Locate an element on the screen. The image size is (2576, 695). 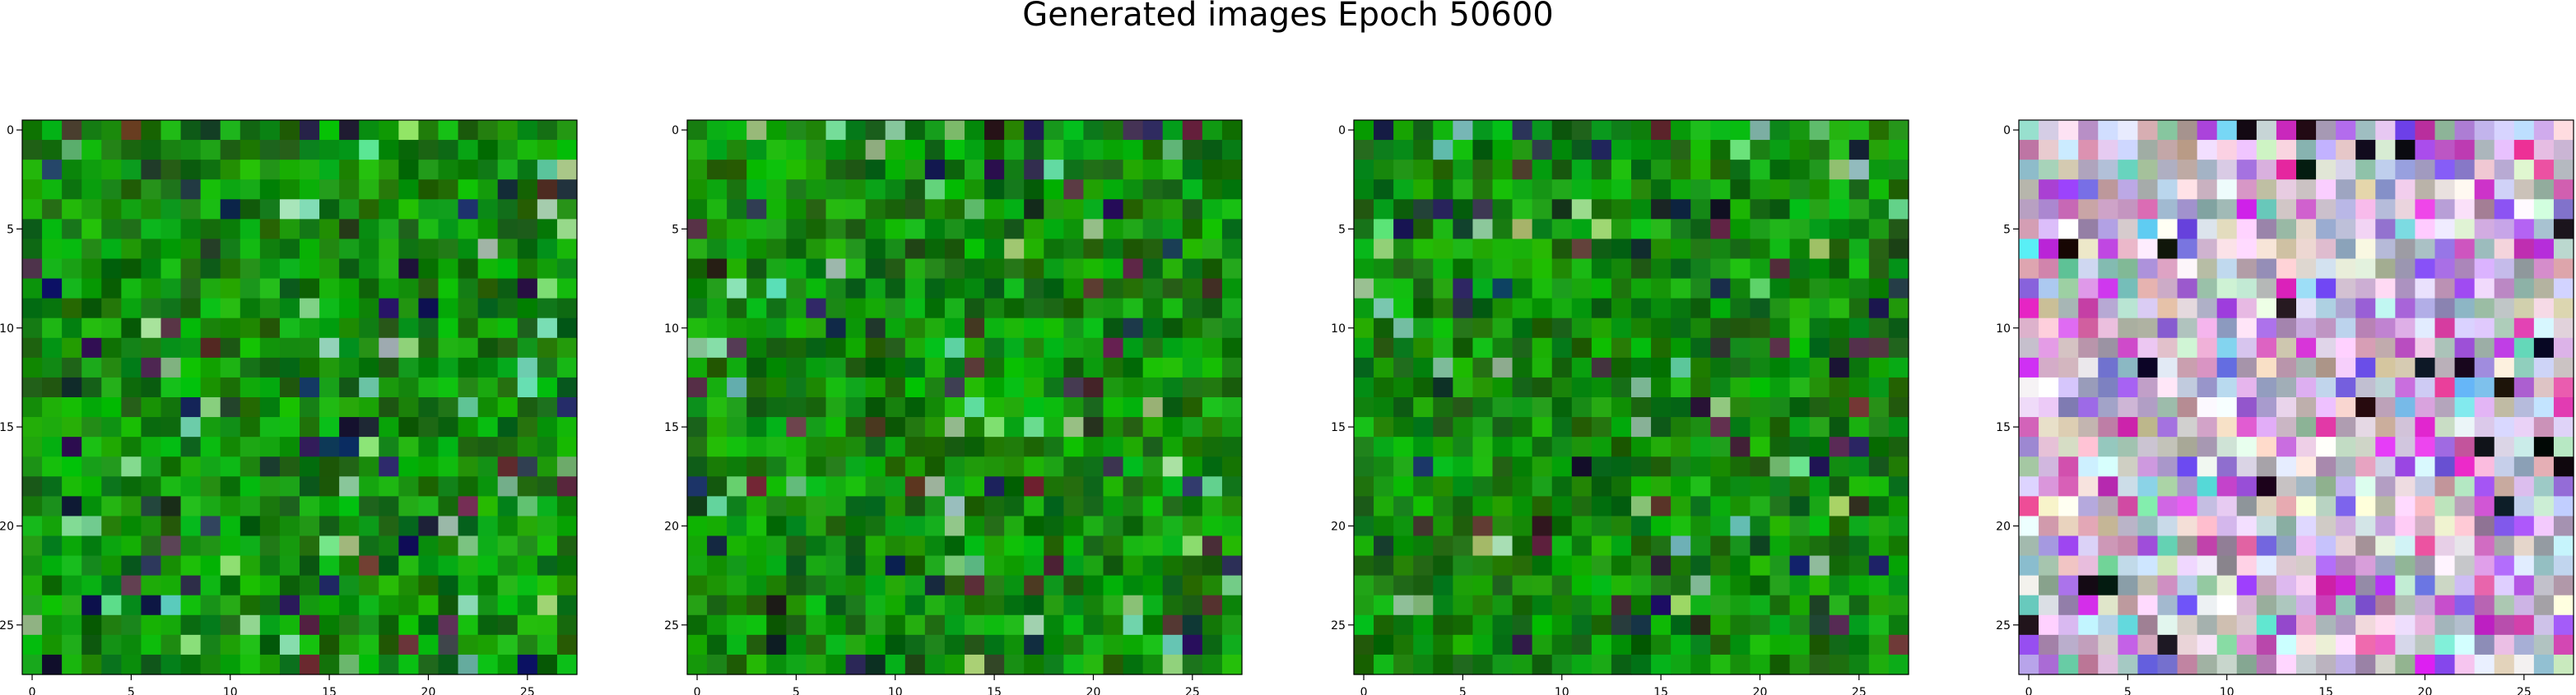
y-tick-label: 15 is located at coordinates (671, 427).